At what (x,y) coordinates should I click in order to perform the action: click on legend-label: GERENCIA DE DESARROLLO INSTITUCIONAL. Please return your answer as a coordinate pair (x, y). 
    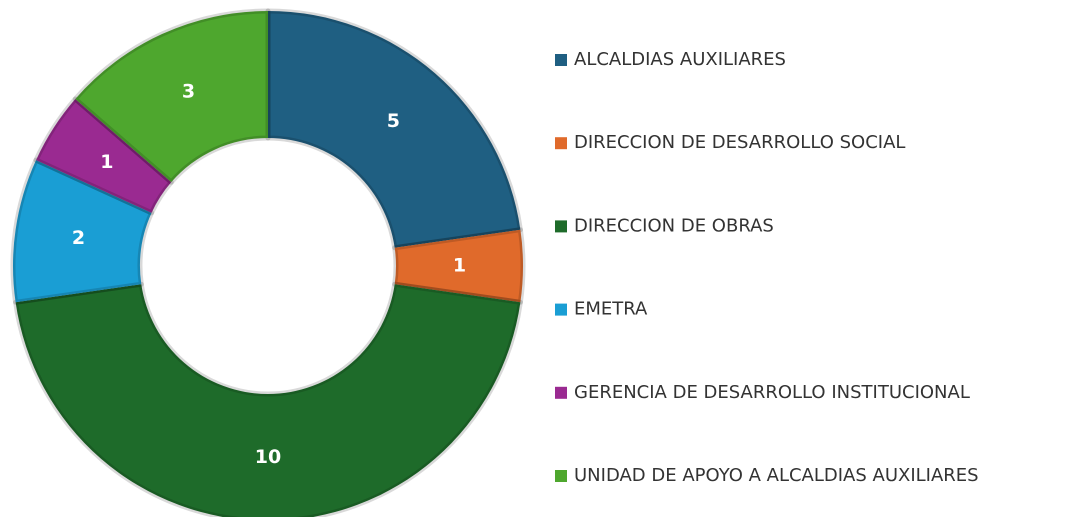
    Looking at the image, I should click on (772, 392).